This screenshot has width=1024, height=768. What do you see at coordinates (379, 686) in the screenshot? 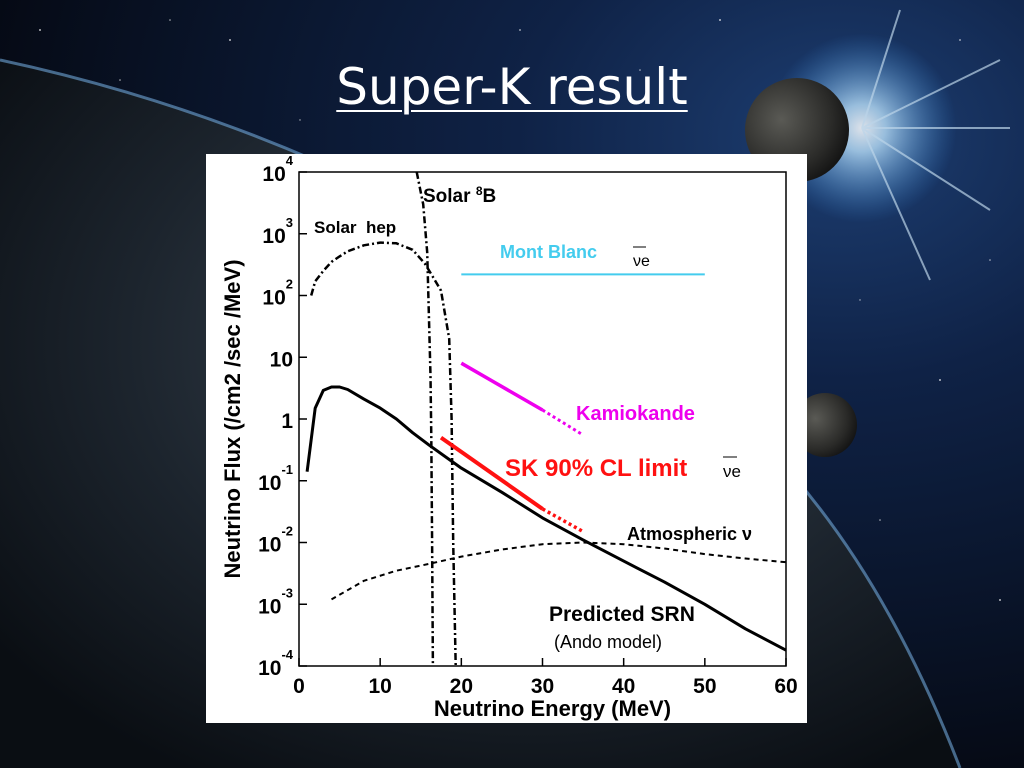
I see `x-tick-label: 10` at bounding box center [379, 686].